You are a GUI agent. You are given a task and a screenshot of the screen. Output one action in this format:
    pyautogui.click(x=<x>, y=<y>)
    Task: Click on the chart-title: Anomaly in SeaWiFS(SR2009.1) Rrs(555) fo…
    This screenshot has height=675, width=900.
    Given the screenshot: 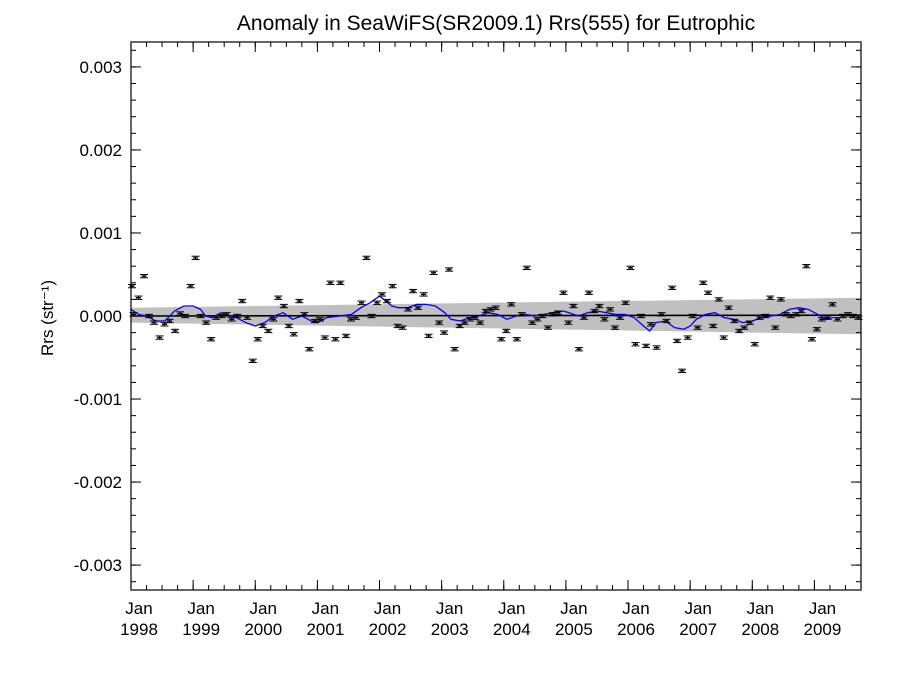 What is the action you would take?
    pyautogui.click(x=496, y=23)
    